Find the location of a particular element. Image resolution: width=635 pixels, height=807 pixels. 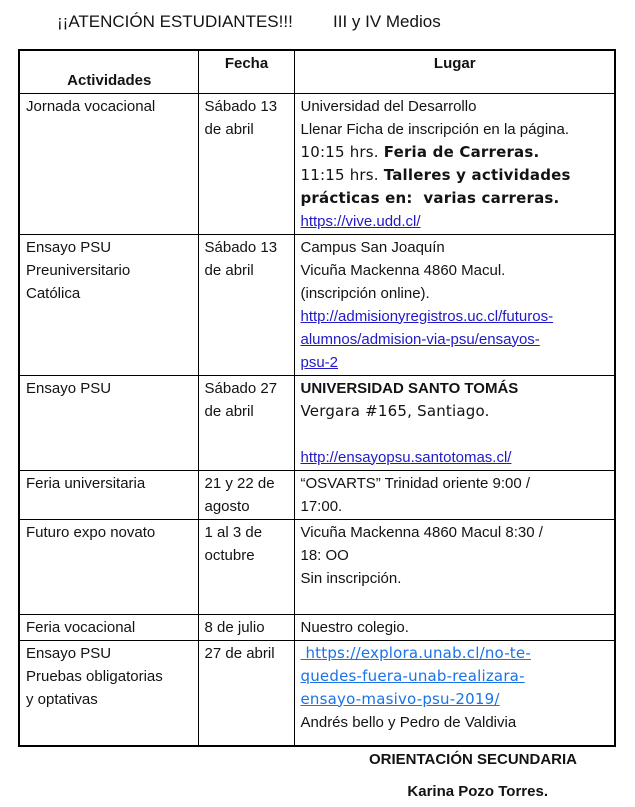

activity-cell: Ensayo PSU Preuniversitario Católica is located at coordinates (108, 304).